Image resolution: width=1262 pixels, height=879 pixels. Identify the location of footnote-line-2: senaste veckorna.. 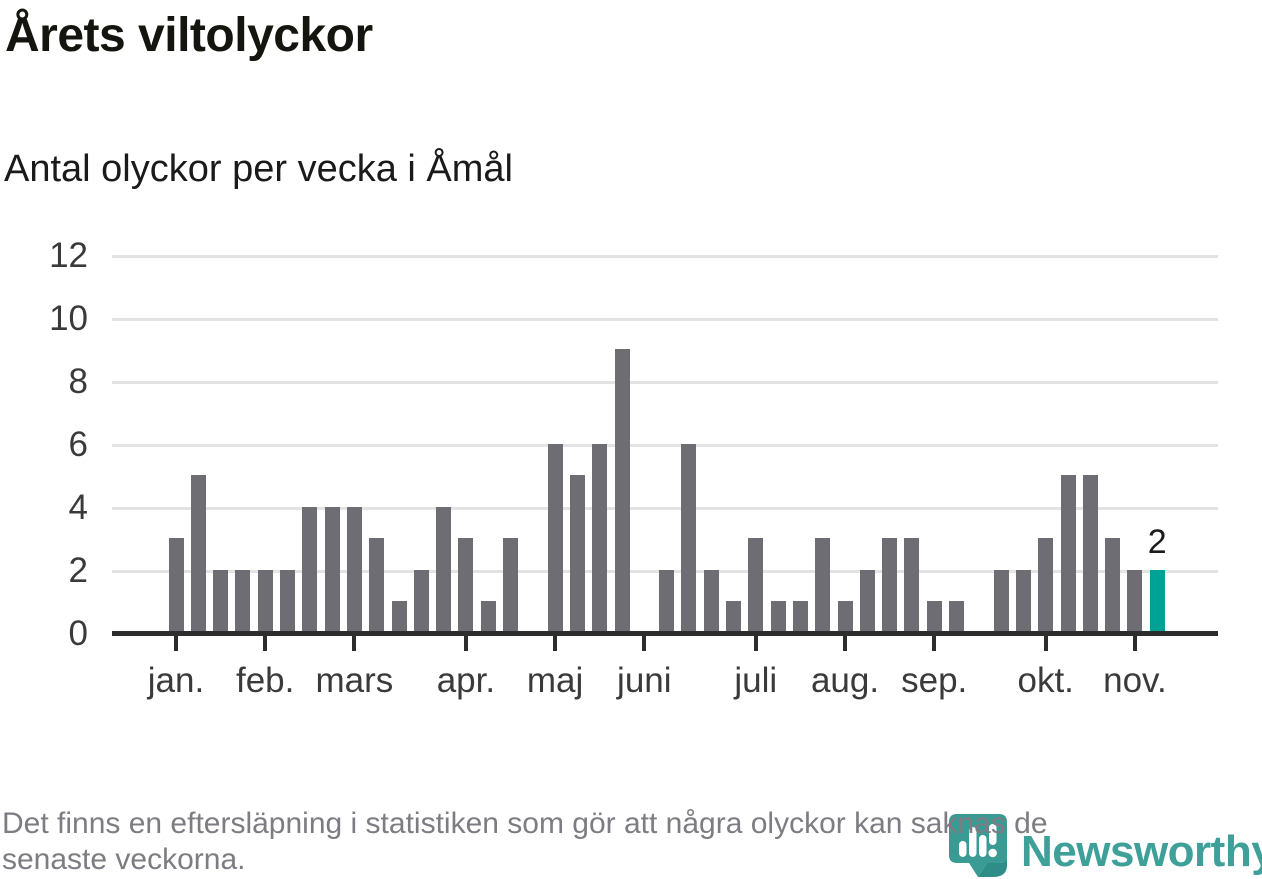
(124, 859).